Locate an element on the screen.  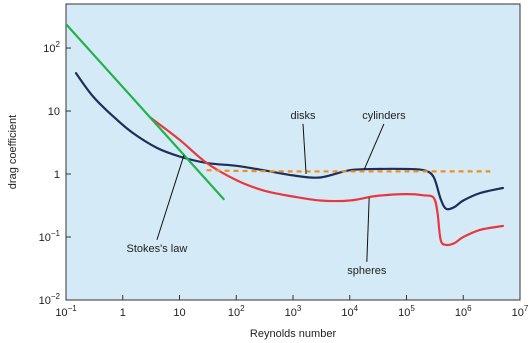
annotation-label: Stokes's law is located at coordinates (157, 249).